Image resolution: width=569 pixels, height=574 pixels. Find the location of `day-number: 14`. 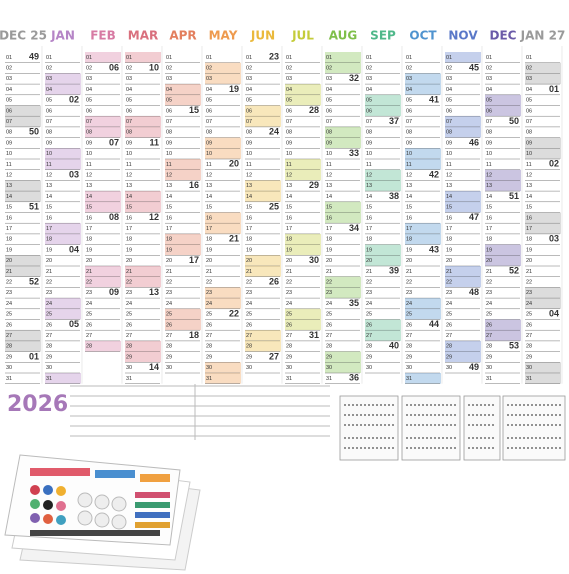

day-number: 14 is located at coordinates (529, 197).